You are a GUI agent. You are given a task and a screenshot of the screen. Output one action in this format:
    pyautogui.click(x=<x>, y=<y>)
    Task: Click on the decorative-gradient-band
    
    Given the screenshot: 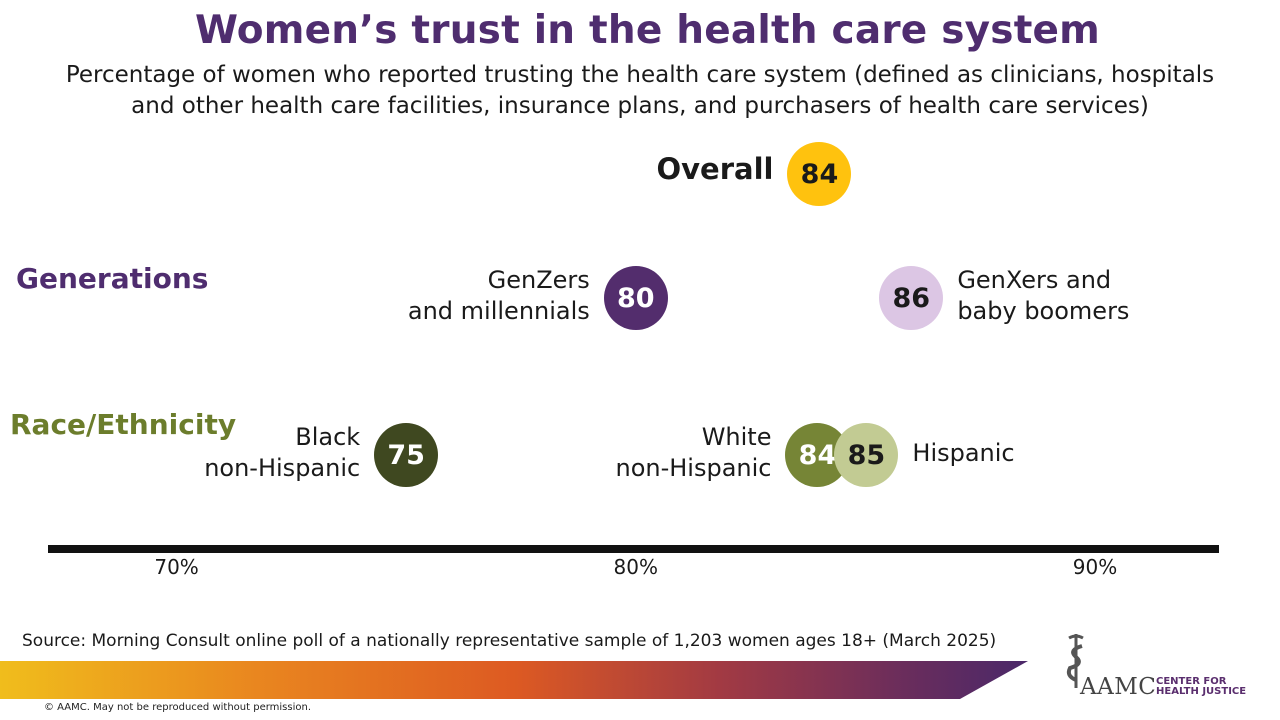 What is the action you would take?
    pyautogui.click(x=514, y=680)
    